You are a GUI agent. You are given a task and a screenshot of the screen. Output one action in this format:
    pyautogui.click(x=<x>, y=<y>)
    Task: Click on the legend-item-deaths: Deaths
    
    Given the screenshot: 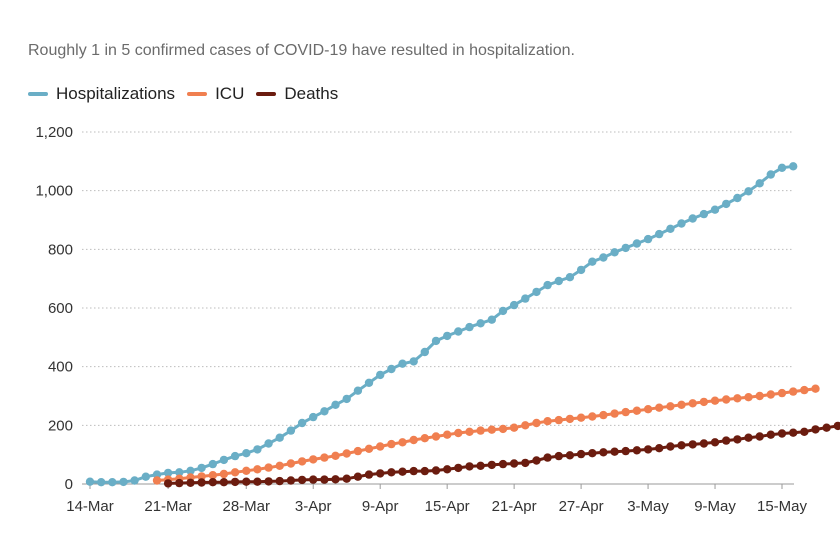 What is the action you would take?
    pyautogui.click(x=297, y=94)
    